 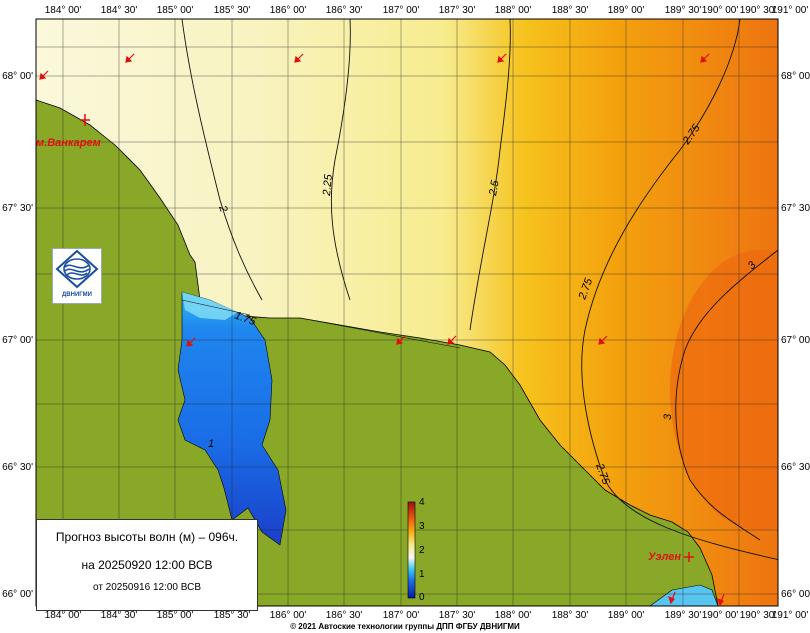 What do you see at coordinates (146, 587) in the screenshot?
I see `forecast-issued-time: от 20250916 12:00 ВСВ` at bounding box center [146, 587].